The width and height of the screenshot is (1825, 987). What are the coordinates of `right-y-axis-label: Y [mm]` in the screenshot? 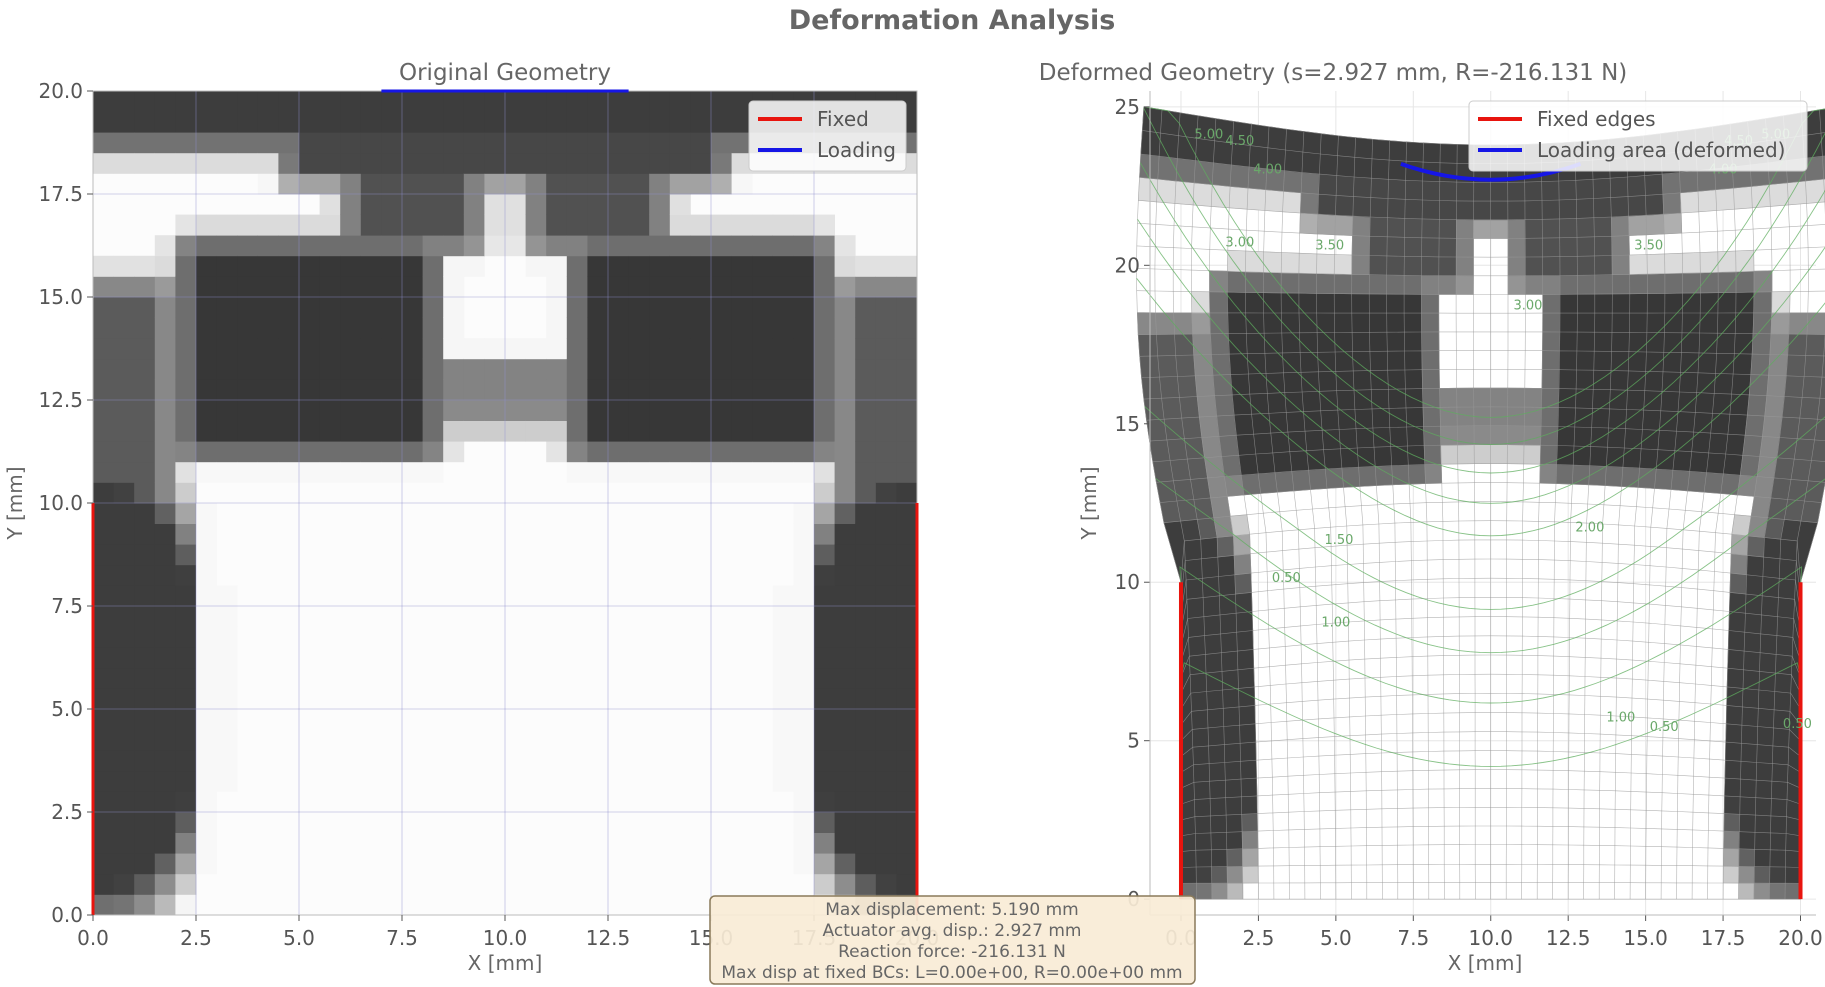 It's located at (1089, 503).